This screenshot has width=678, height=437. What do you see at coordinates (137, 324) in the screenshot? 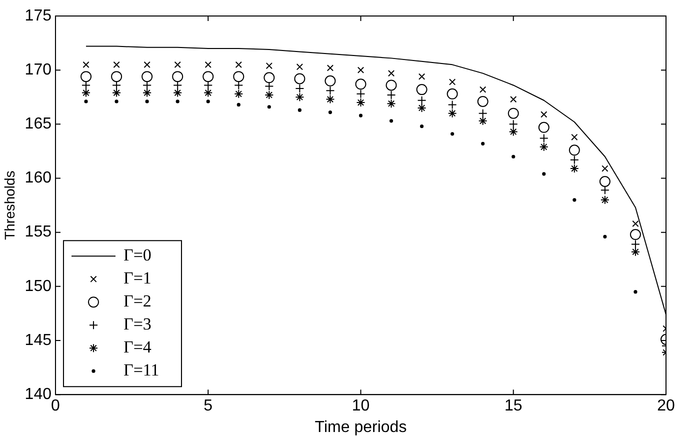
I see `legend-label: Γ=3` at bounding box center [137, 324].